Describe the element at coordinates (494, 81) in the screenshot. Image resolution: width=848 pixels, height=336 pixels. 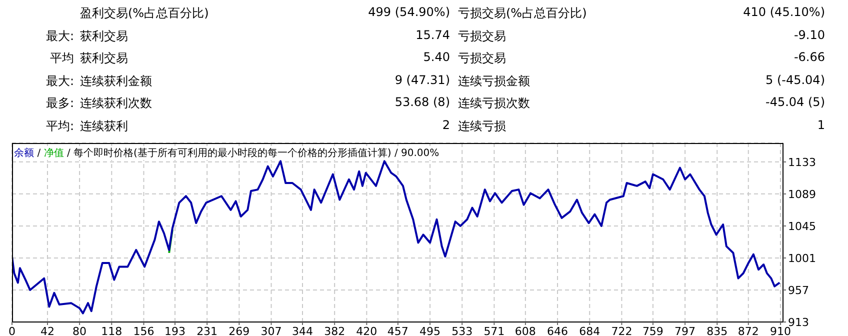
I see `text: 连续亏损金额` at that location.